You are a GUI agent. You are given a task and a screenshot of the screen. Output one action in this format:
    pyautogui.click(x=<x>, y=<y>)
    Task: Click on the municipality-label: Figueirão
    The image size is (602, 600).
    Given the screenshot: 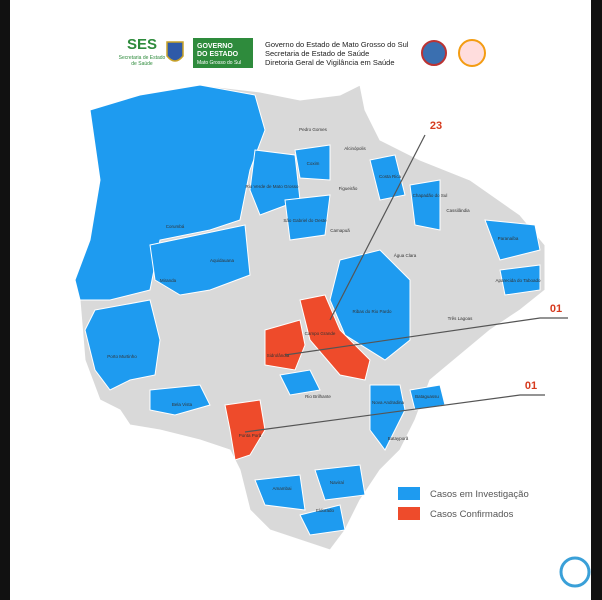 What is the action you would take?
    pyautogui.click(x=348, y=188)
    